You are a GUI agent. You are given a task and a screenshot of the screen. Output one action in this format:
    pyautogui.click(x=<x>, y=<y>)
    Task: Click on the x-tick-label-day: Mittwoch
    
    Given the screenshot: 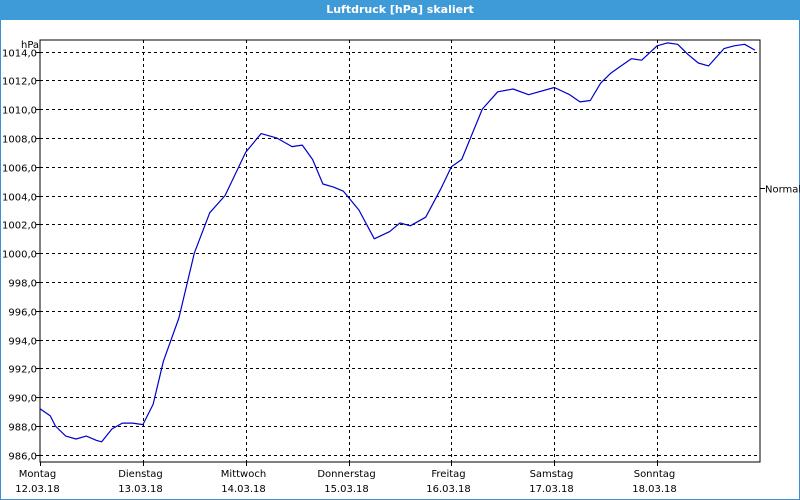 What is the action you would take?
    pyautogui.click(x=243, y=474)
    